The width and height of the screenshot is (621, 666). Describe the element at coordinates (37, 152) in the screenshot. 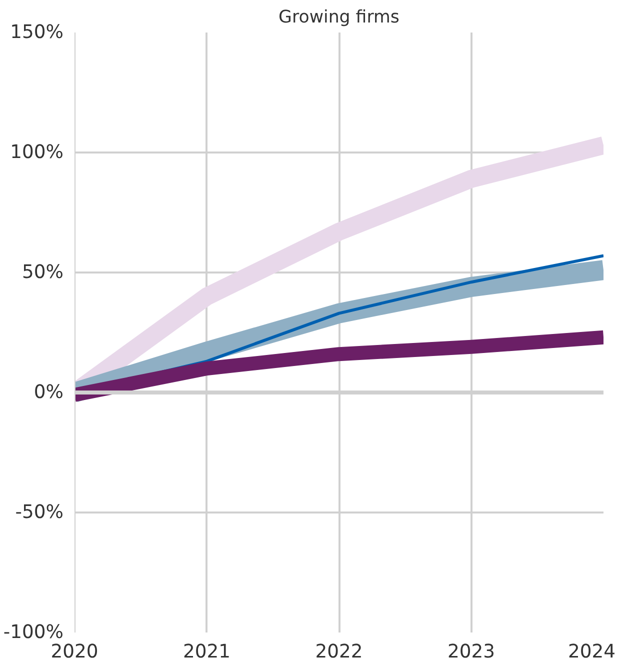

I see `y-tick-label: 100%` at that location.